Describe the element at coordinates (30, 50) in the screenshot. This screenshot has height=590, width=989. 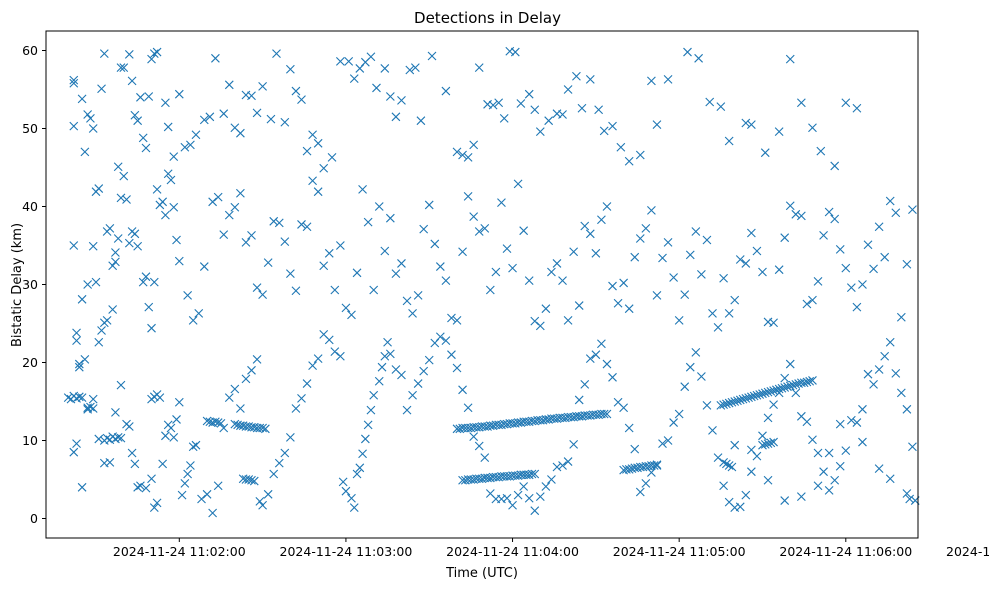
I see `y-tick-label: 60` at that location.